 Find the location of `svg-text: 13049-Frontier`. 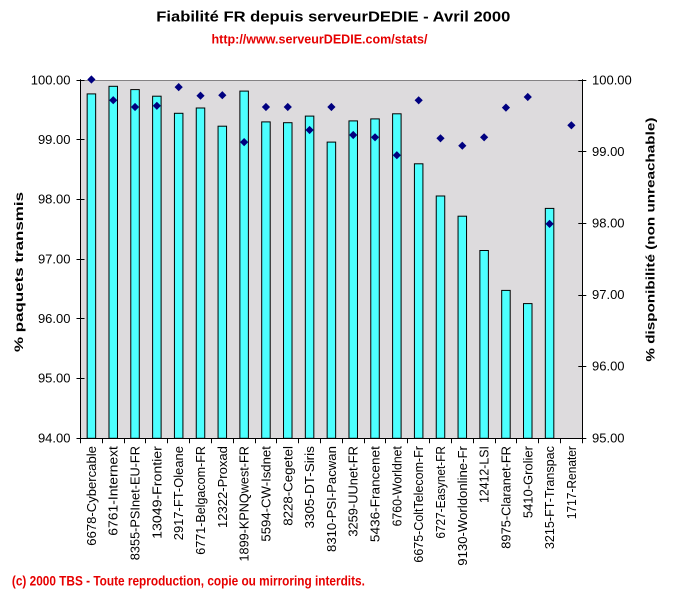

svg-text: 13049-Frontier is located at coordinates (156, 492).